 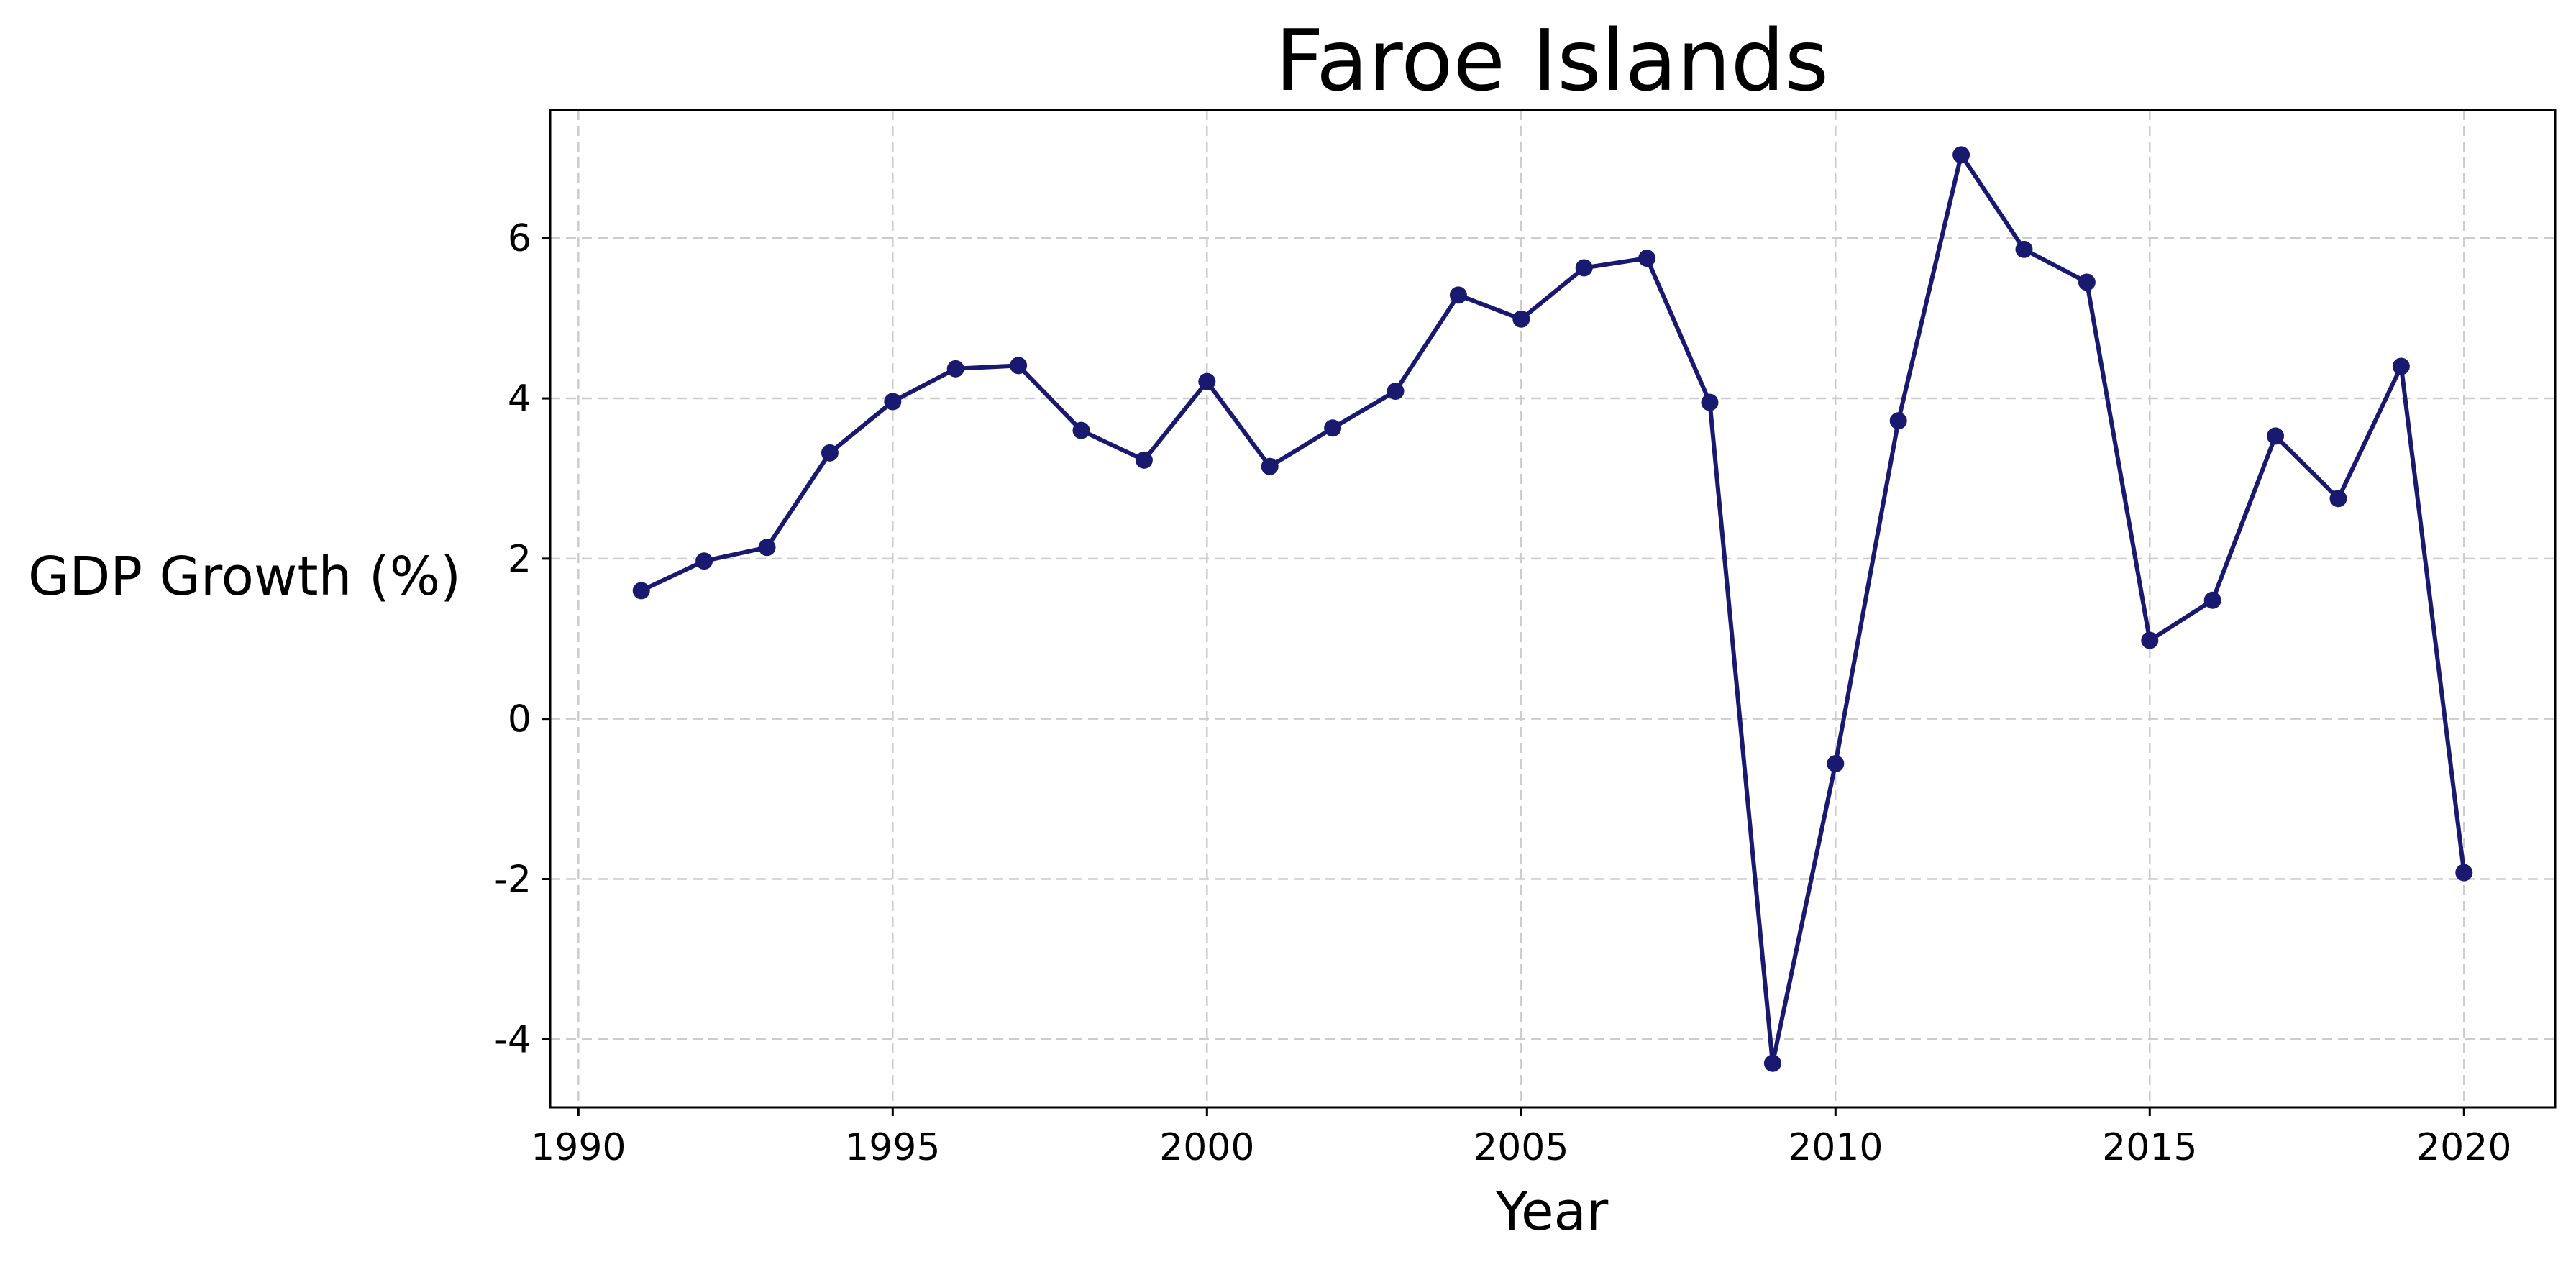 What do you see at coordinates (1552, 1212) in the screenshot?
I see `x-axis-label: Year` at bounding box center [1552, 1212].